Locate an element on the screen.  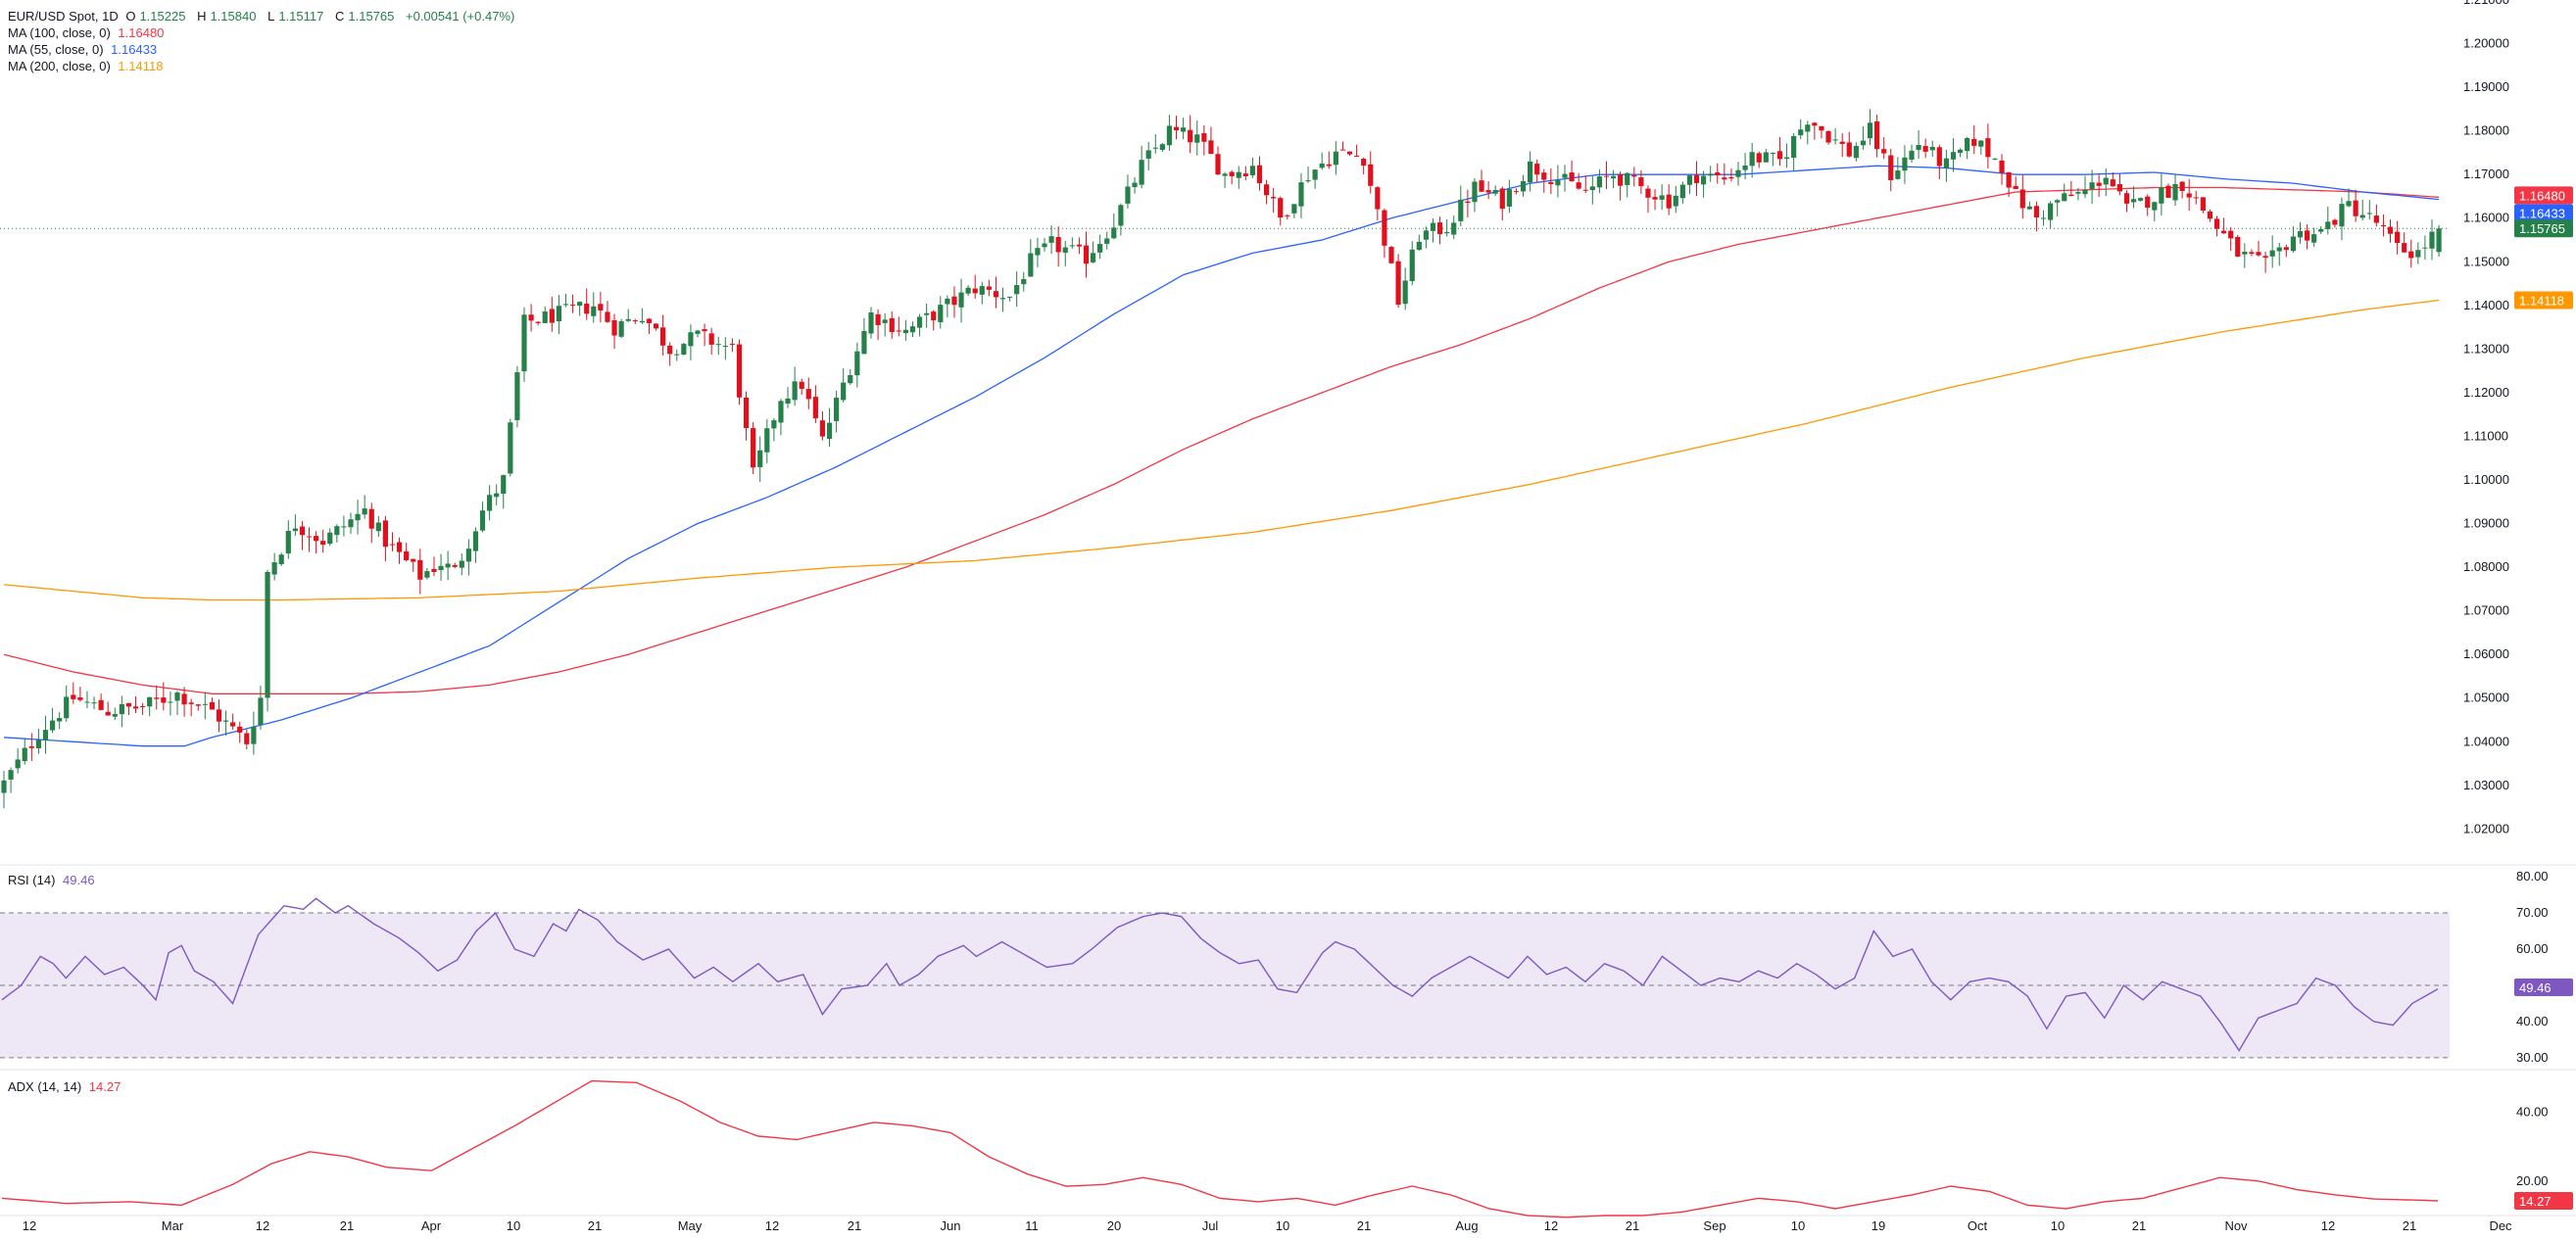
ohlc-low: L 1.15117 is located at coordinates (295, 17).